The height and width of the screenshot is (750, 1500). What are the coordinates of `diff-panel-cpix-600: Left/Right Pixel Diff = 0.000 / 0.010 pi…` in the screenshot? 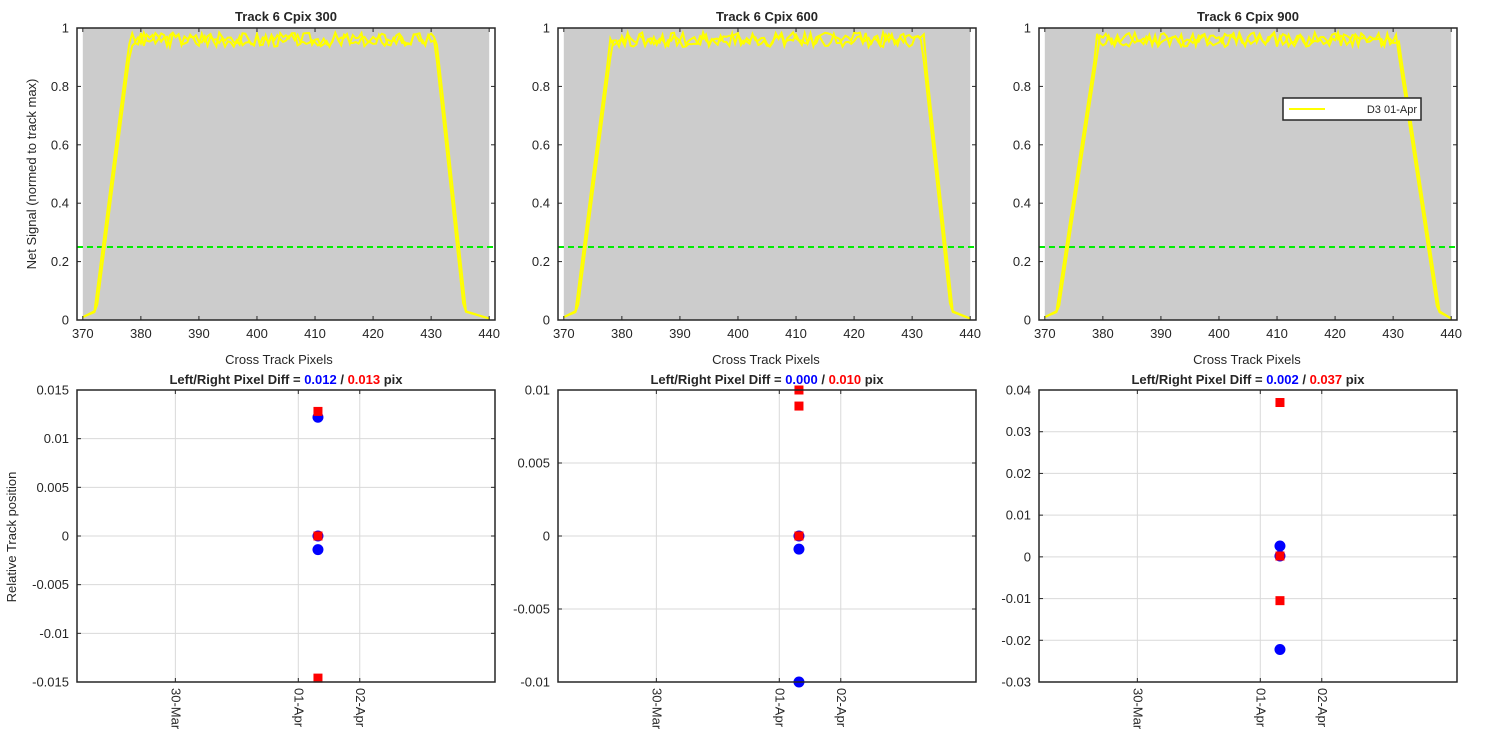 It's located at (745, 551).